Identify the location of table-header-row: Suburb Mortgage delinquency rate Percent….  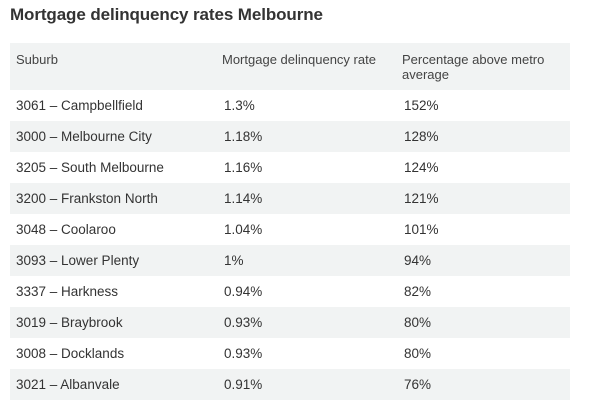
(290, 66).